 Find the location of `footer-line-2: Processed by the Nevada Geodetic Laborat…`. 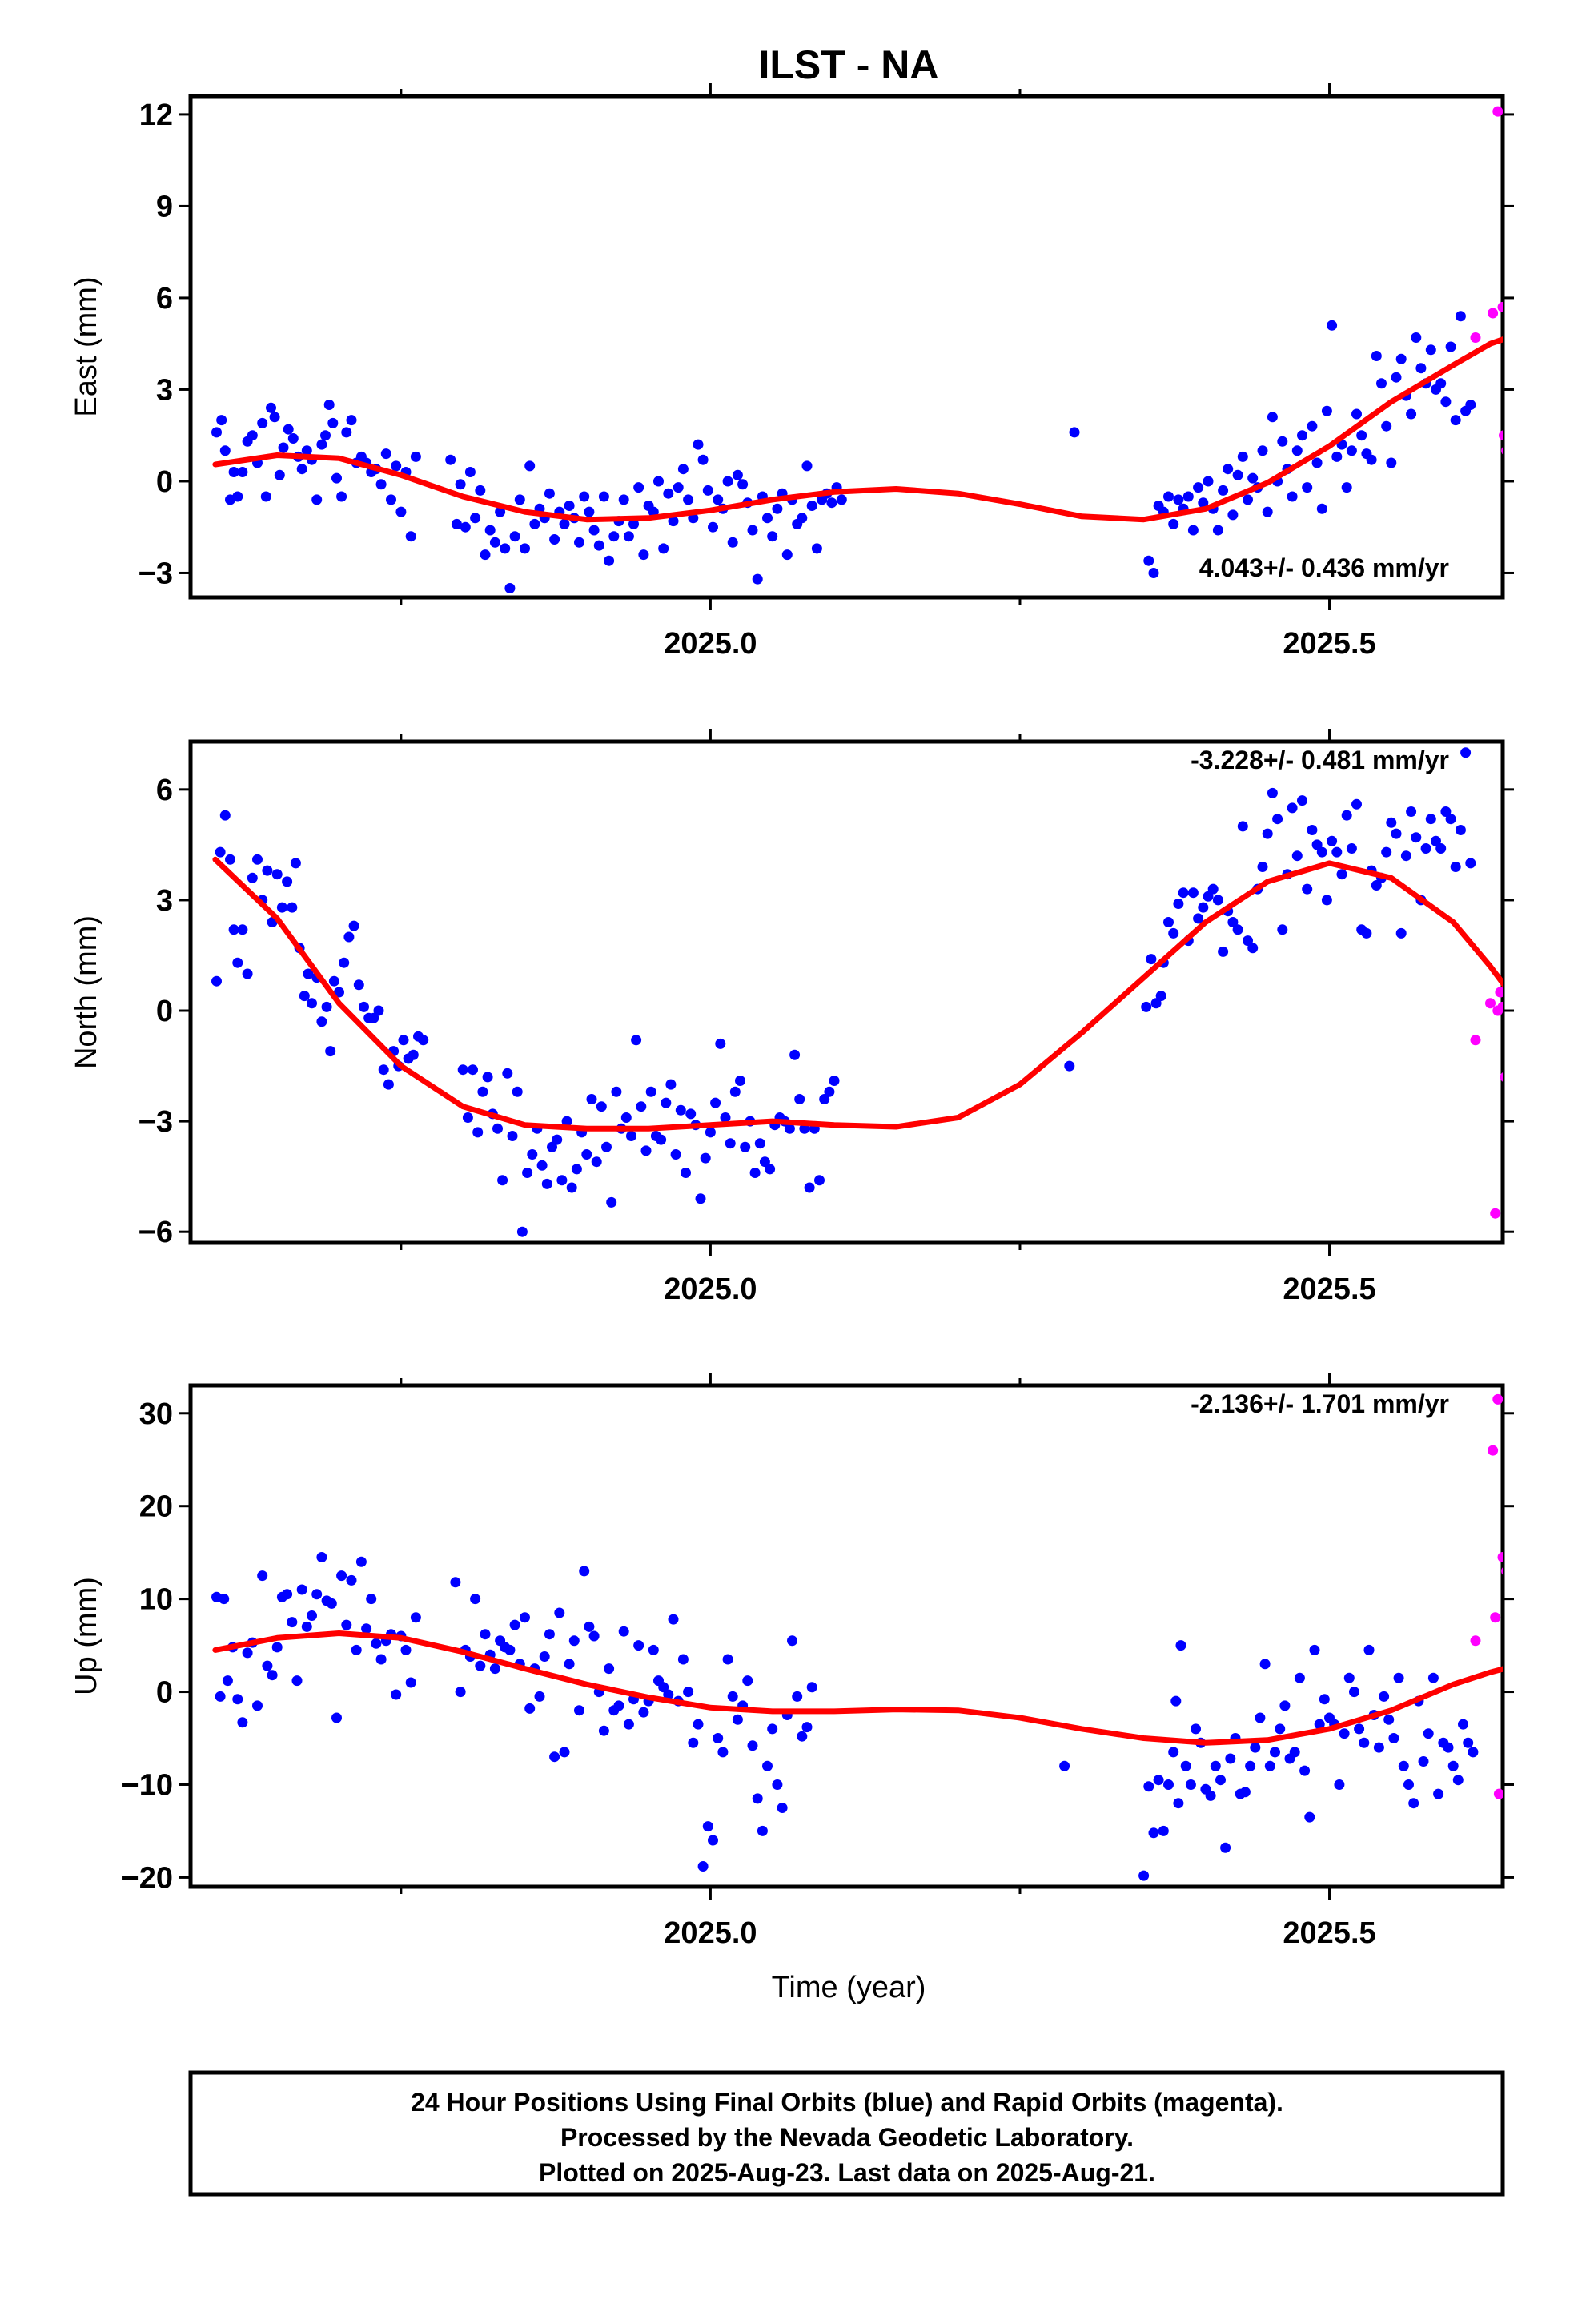

footer-line-2: Processed by the Nevada Geodetic Laborat… is located at coordinates (847, 2137).